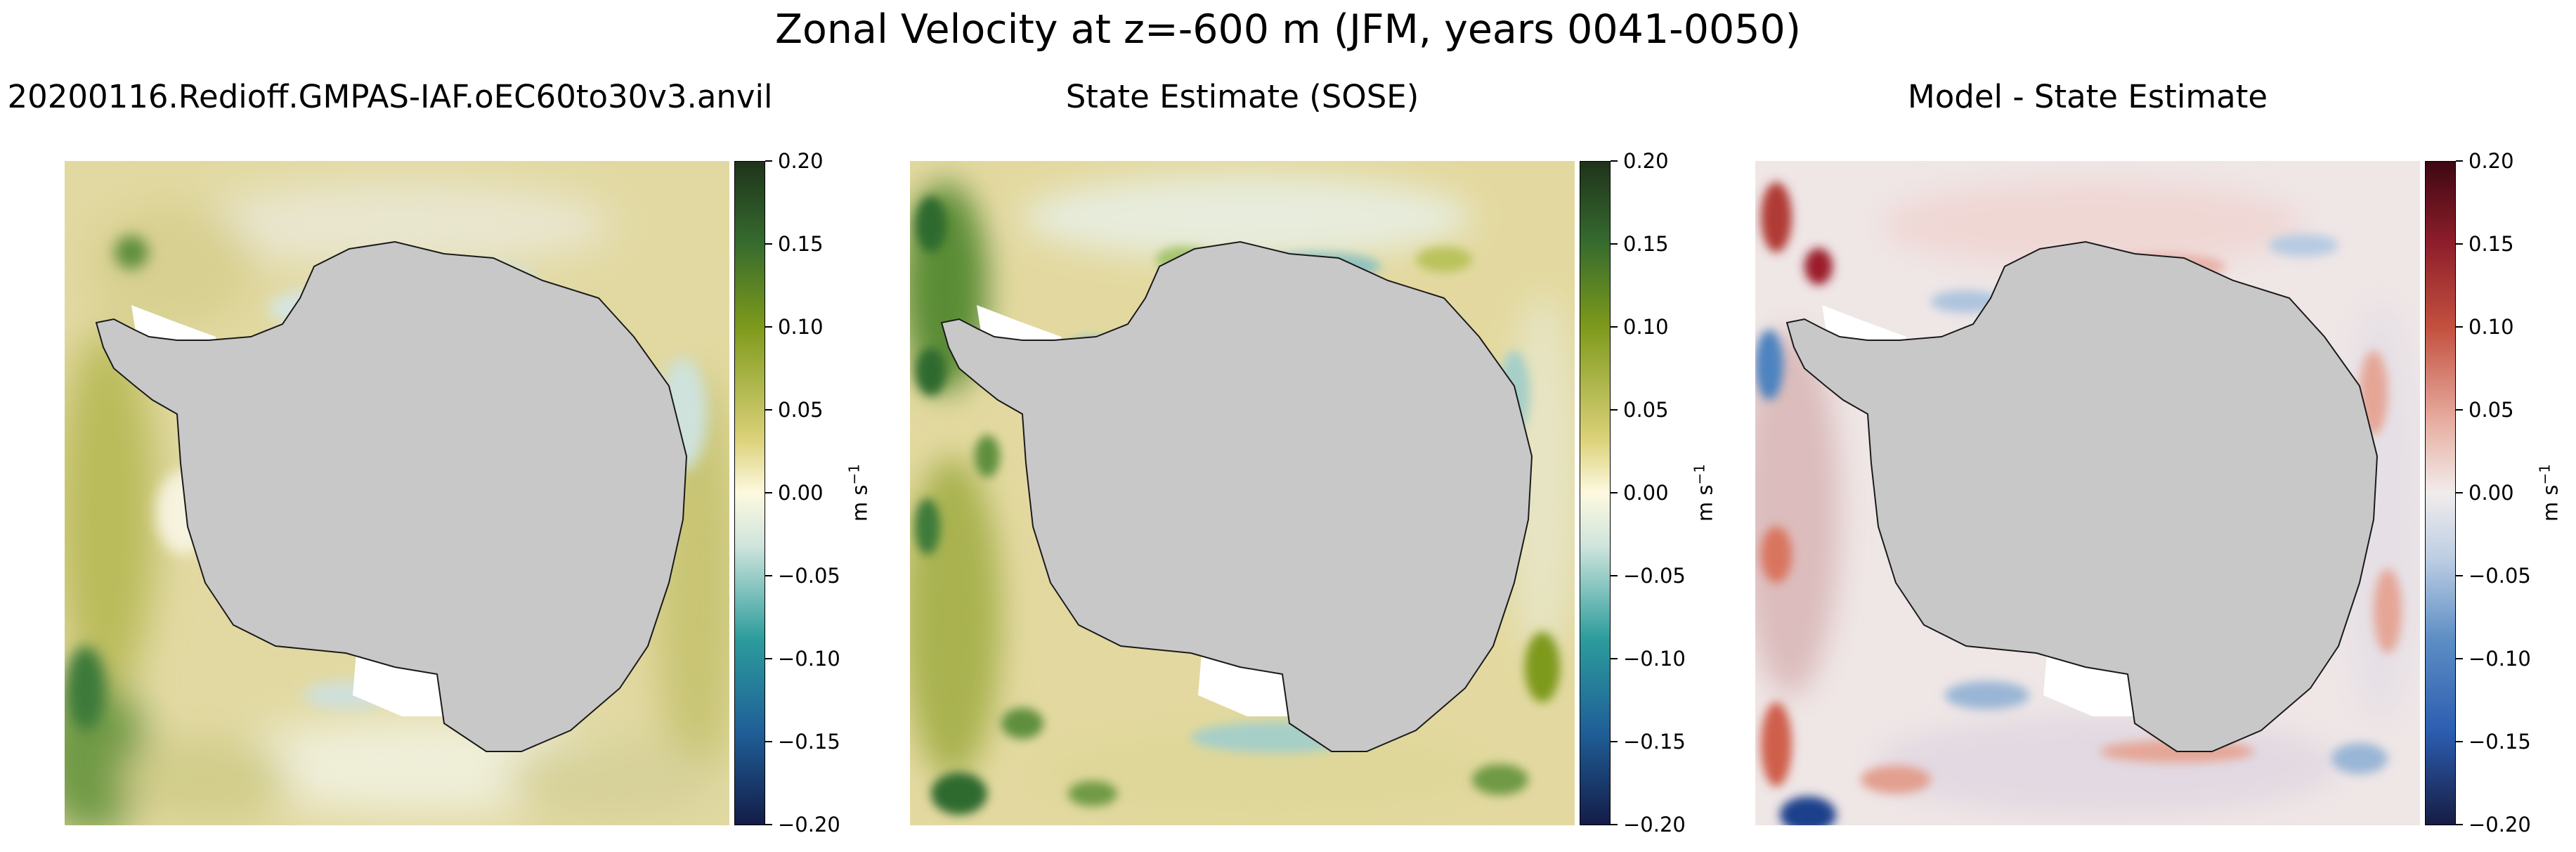  I want to click on panel-1-units: m s−1, so click(858, 493).